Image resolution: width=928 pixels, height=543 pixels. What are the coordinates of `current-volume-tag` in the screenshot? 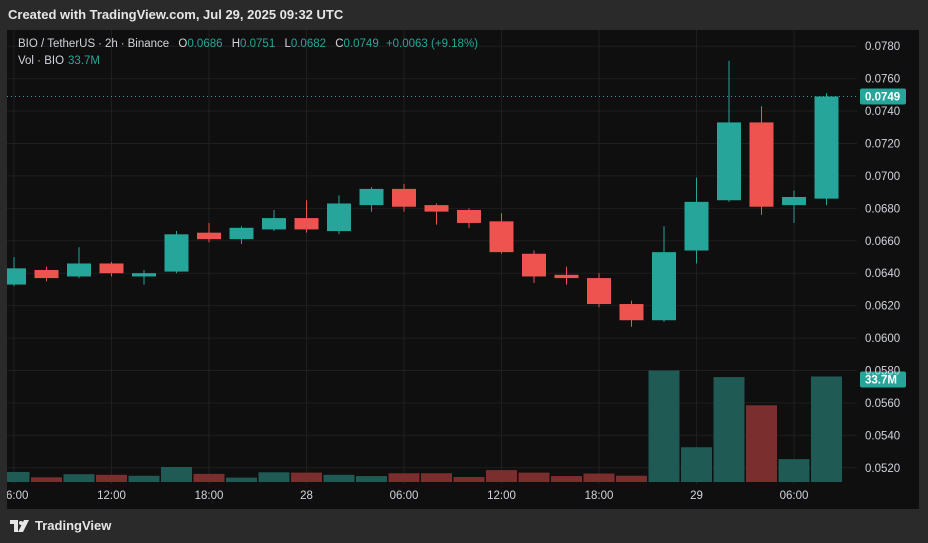 It's located at (883, 379).